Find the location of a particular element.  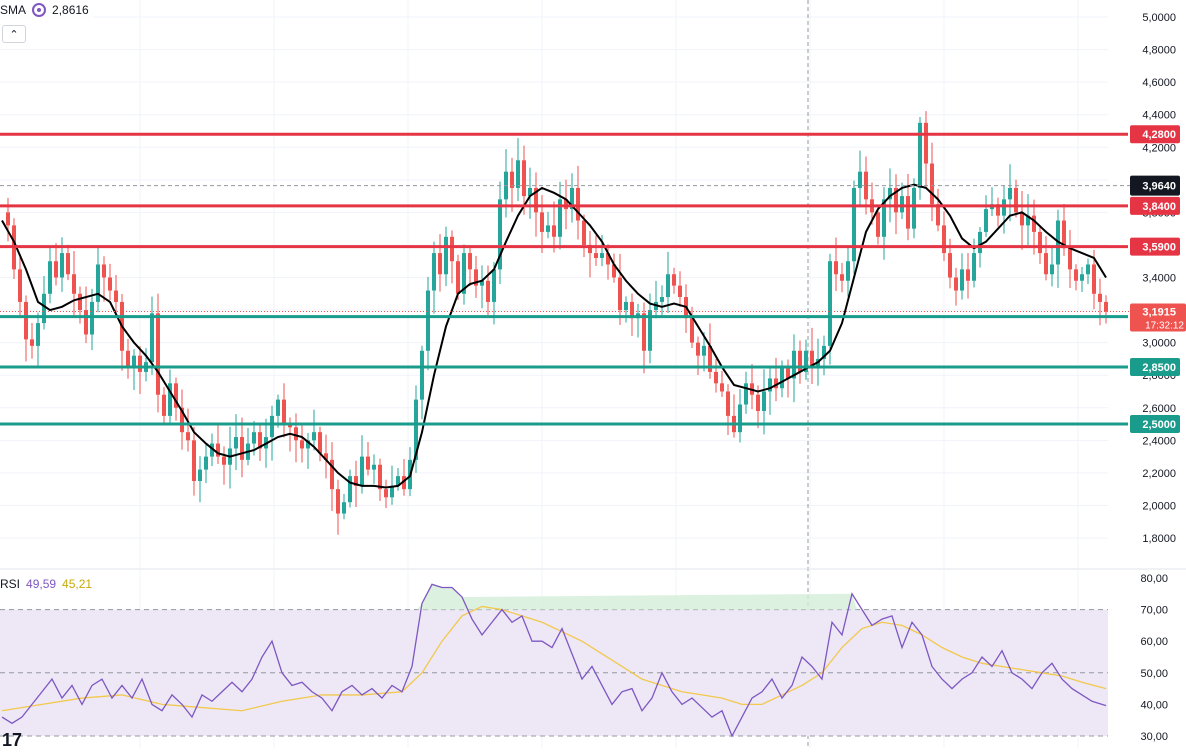

sma-legend: SMA 2,8616 is located at coordinates (46, 10).